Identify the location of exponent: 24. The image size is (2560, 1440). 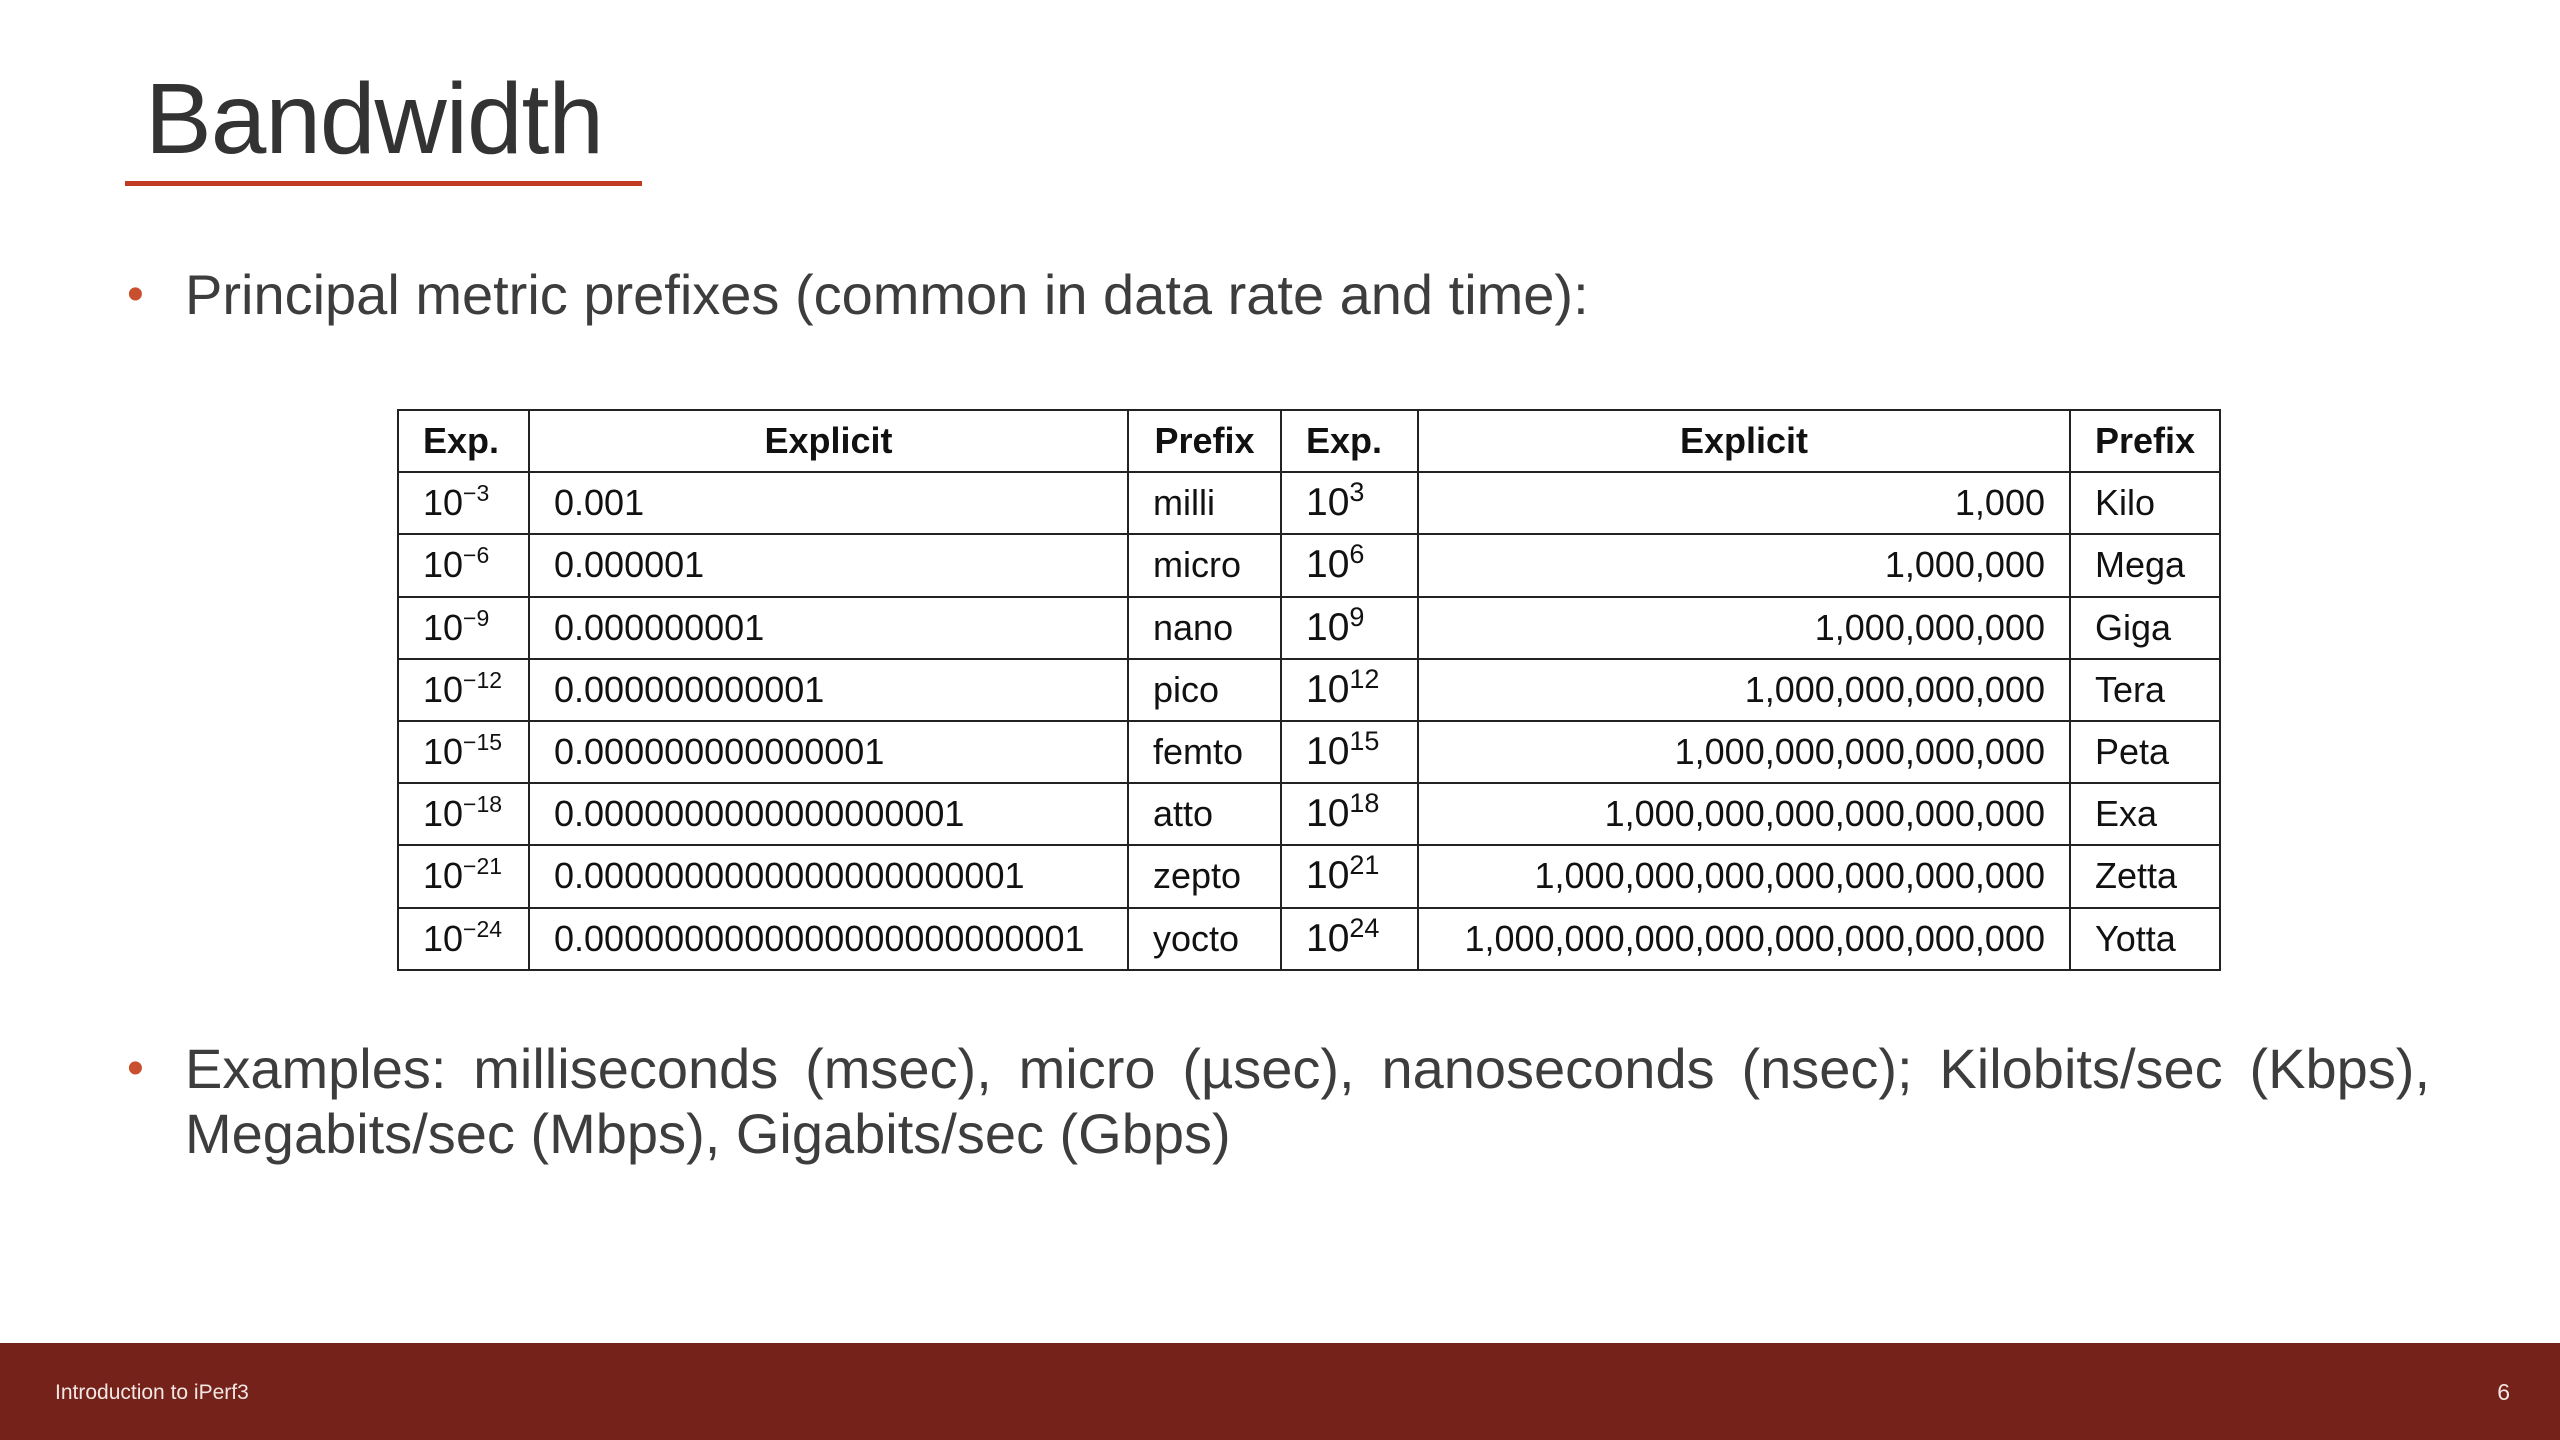
(1364, 927).